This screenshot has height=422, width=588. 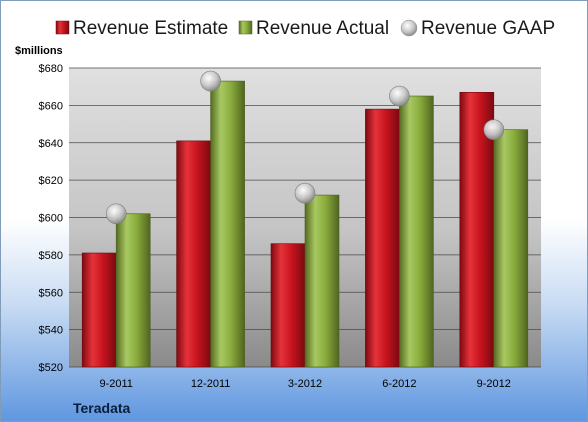 I want to click on legend-item-revenue-gaap: Revenue GAAP, so click(x=477, y=28).